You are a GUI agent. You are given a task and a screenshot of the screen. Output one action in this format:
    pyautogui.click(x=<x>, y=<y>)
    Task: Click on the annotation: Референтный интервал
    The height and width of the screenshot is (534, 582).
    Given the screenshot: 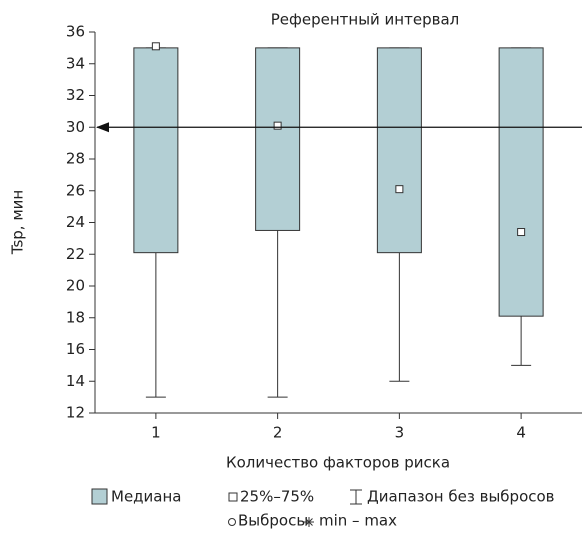 What is the action you would take?
    pyautogui.click(x=365, y=20)
    